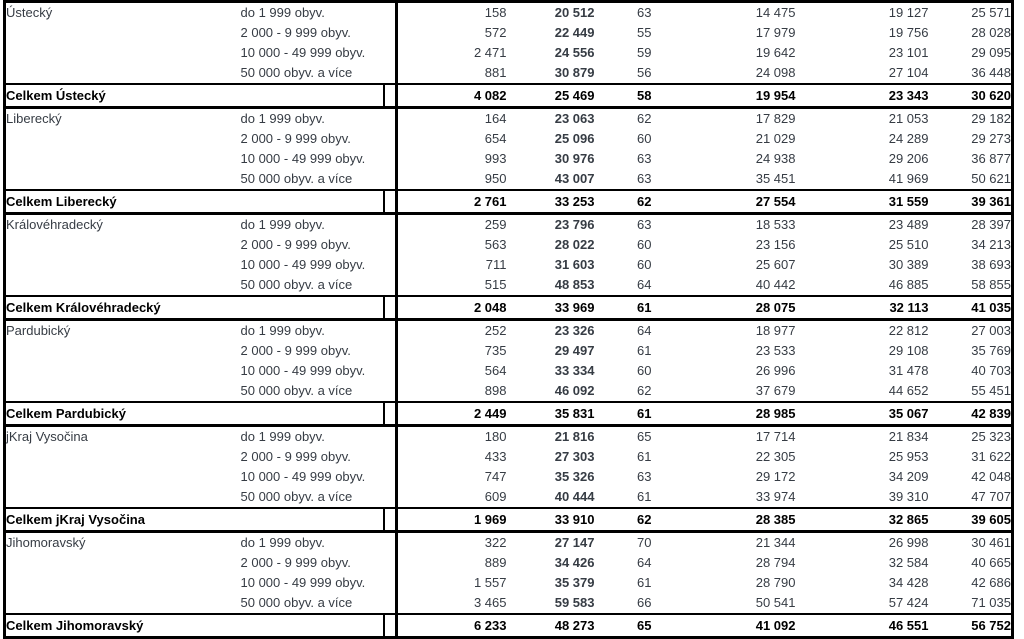  I want to click on value-cell: 57 424, so click(908, 602).